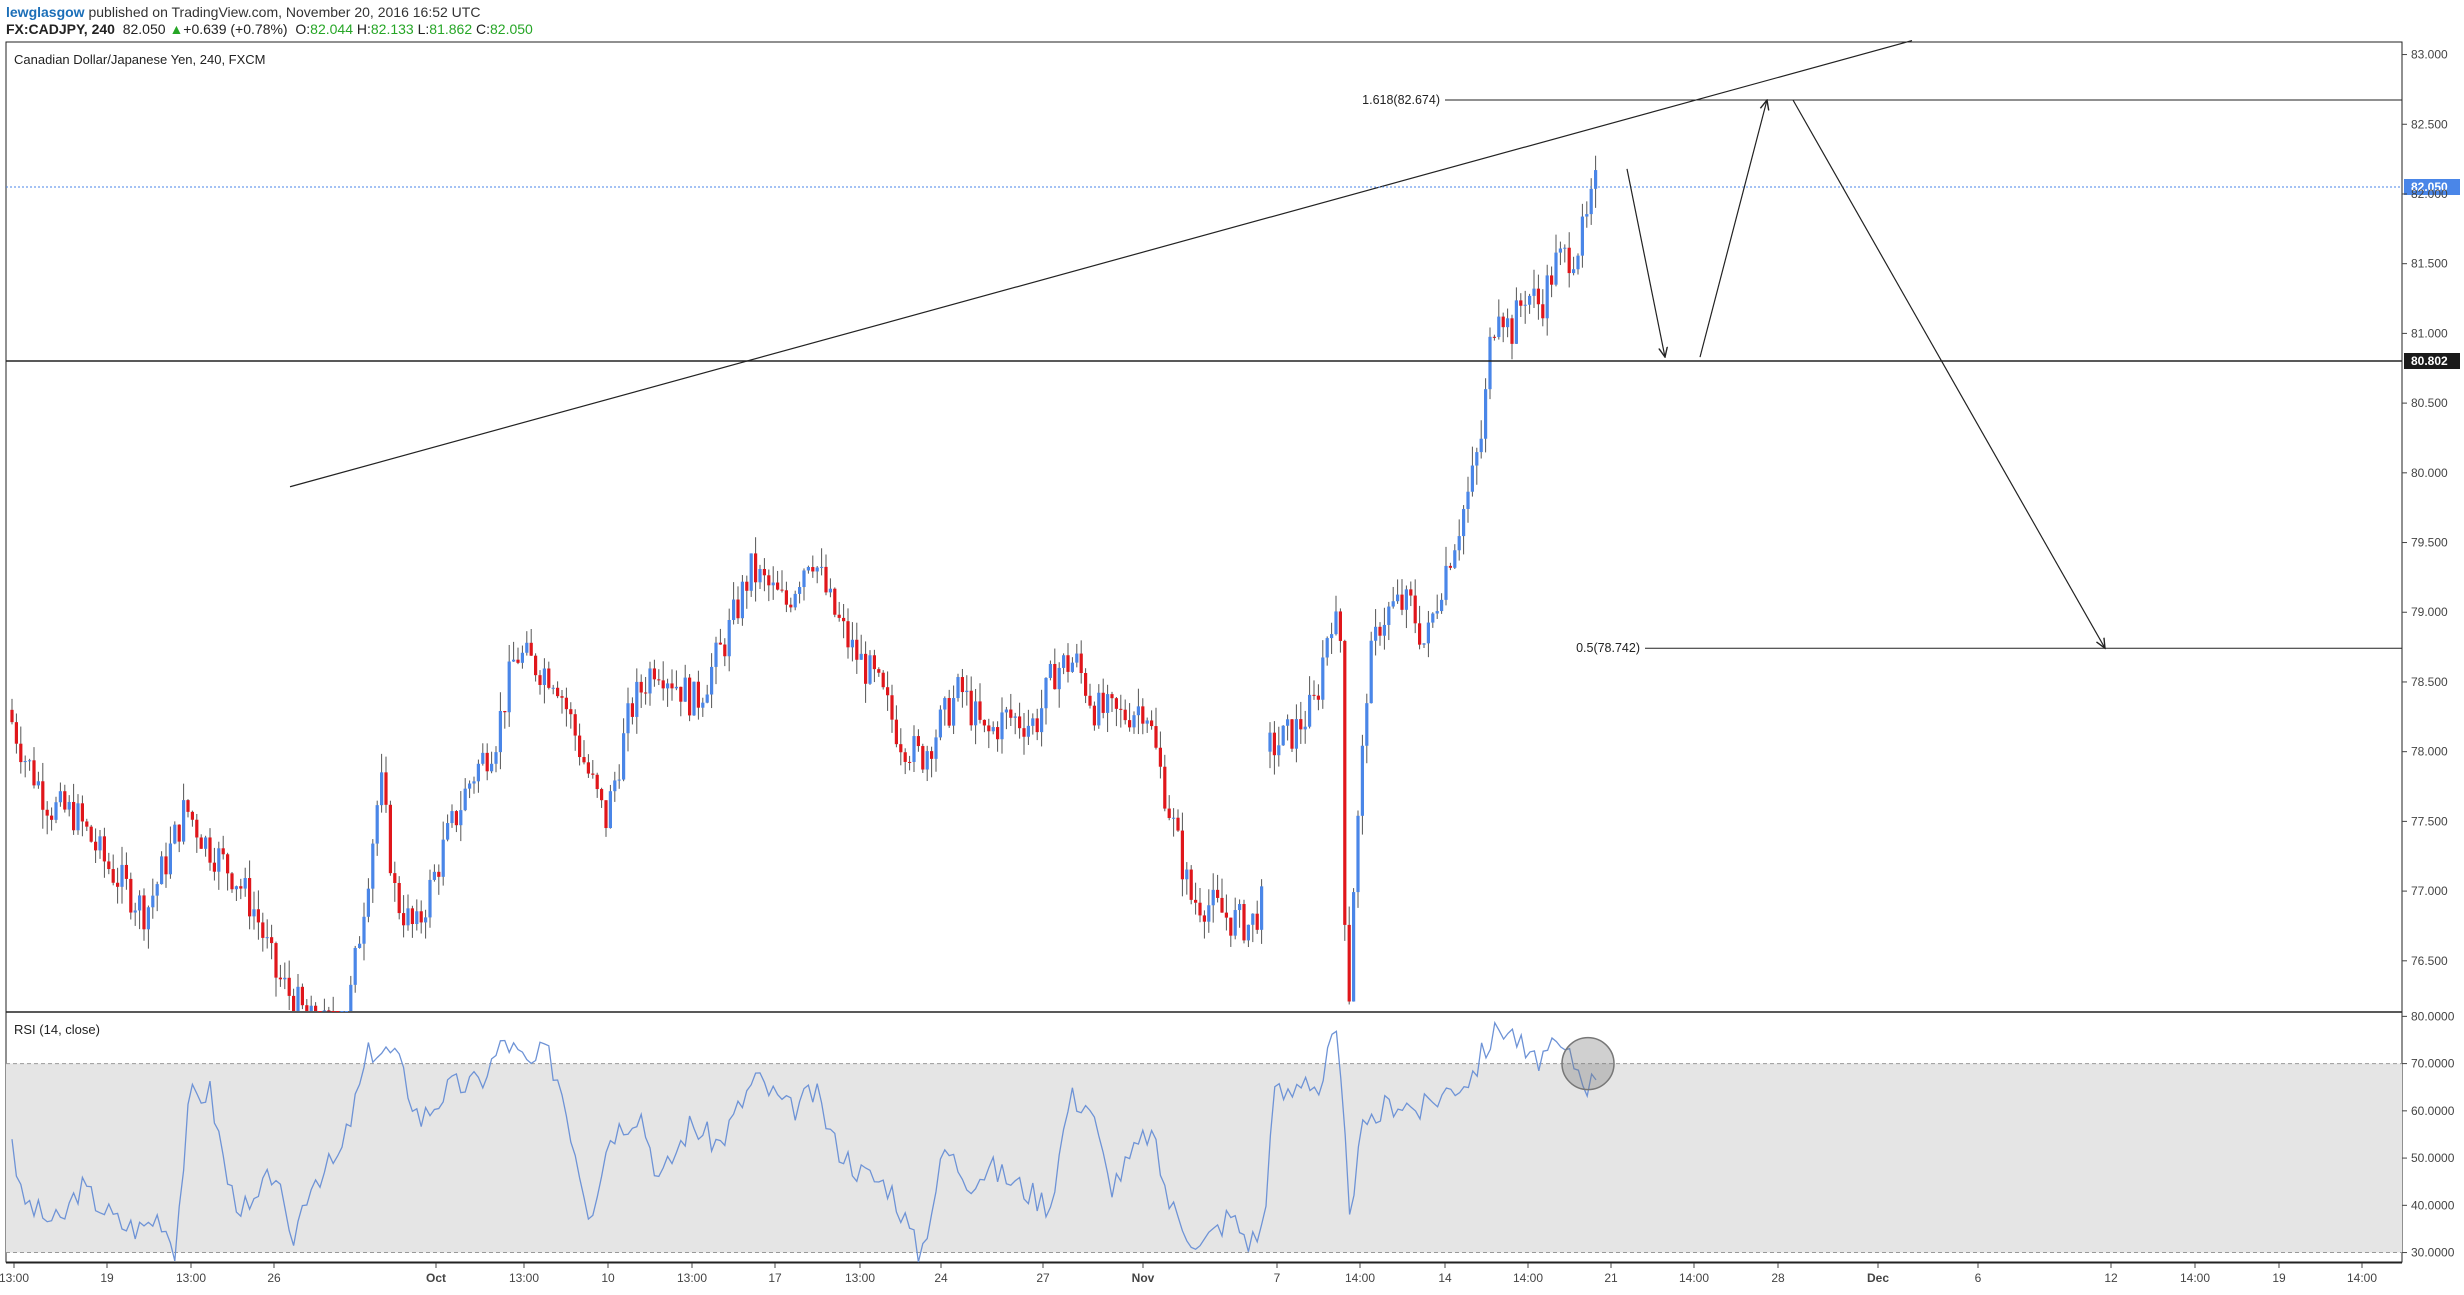 The height and width of the screenshot is (1295, 2464). I want to click on time-tick-label: 7, so click(1277, 1278).